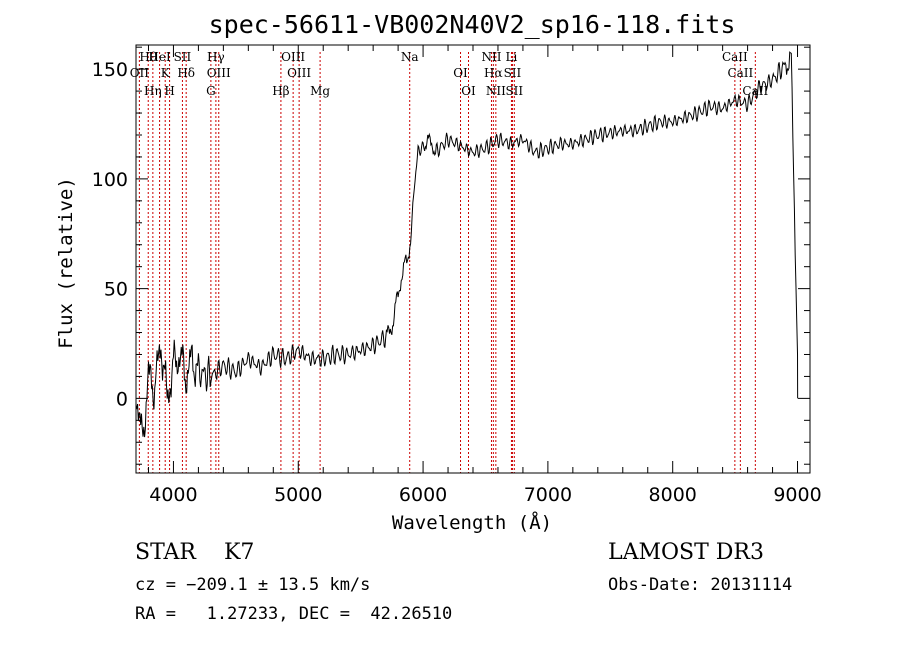  Describe the element at coordinates (472, 24) in the screenshot. I see `chart-title: spec-56611-VB002N40V2_sp16-118.fits` at that location.